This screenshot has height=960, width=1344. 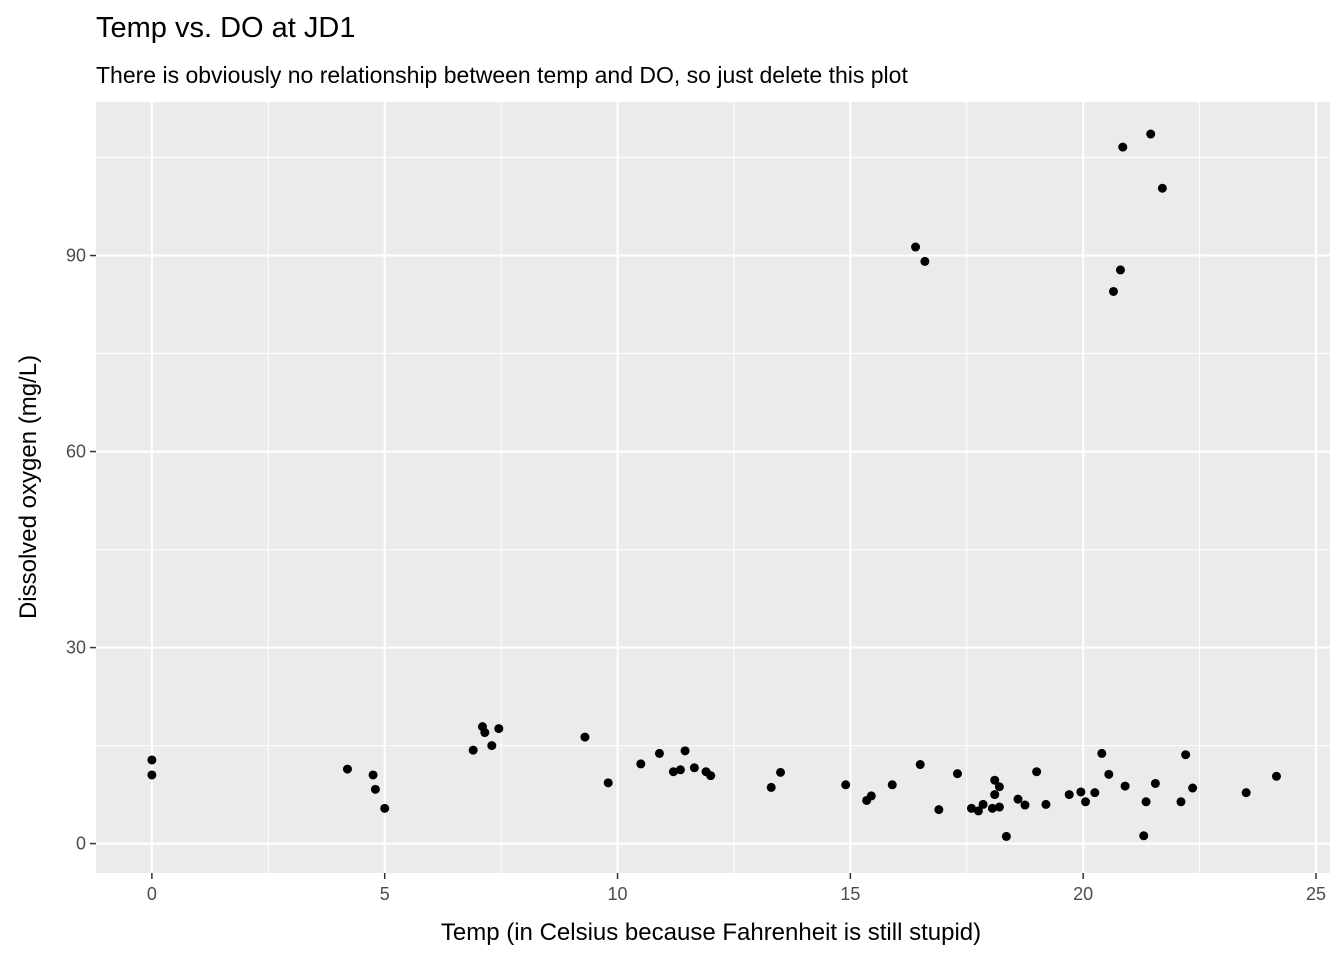 I want to click on y-tick-label: 60, so click(x=76, y=452).